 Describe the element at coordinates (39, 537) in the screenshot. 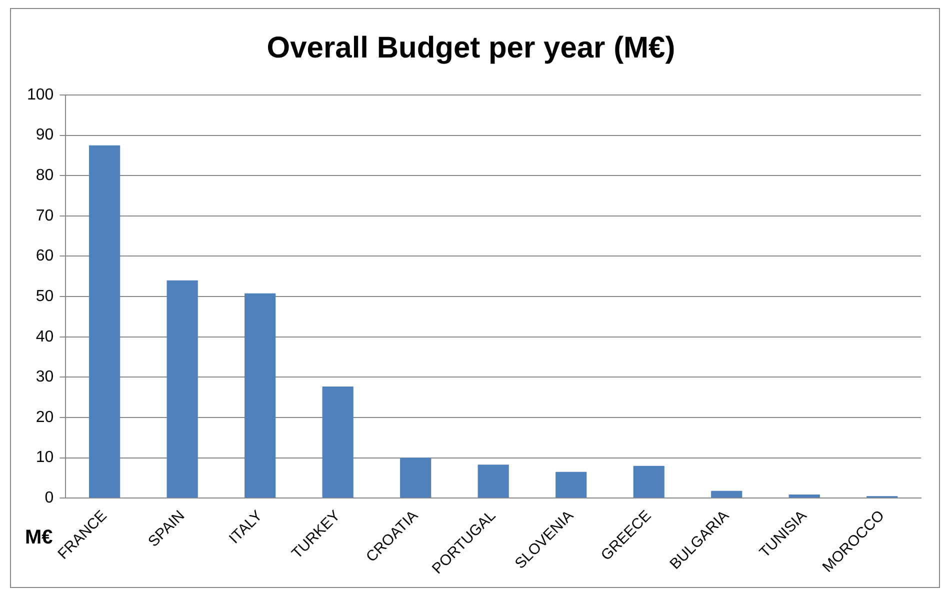

I see `y-axis-title: M€` at that location.